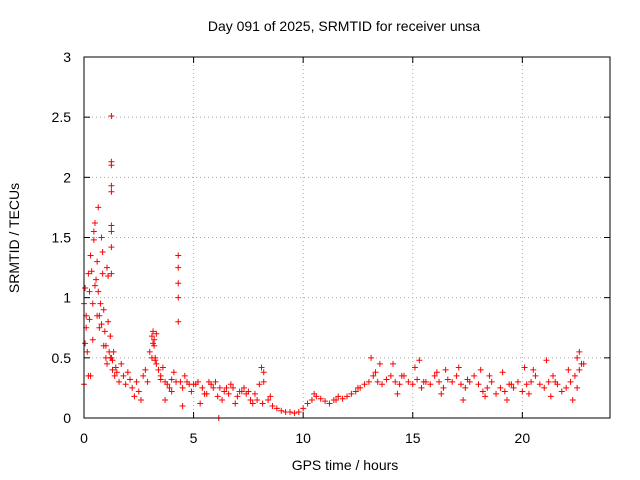  Describe the element at coordinates (523, 438) in the screenshot. I see `x-tick-label: 20` at that location.